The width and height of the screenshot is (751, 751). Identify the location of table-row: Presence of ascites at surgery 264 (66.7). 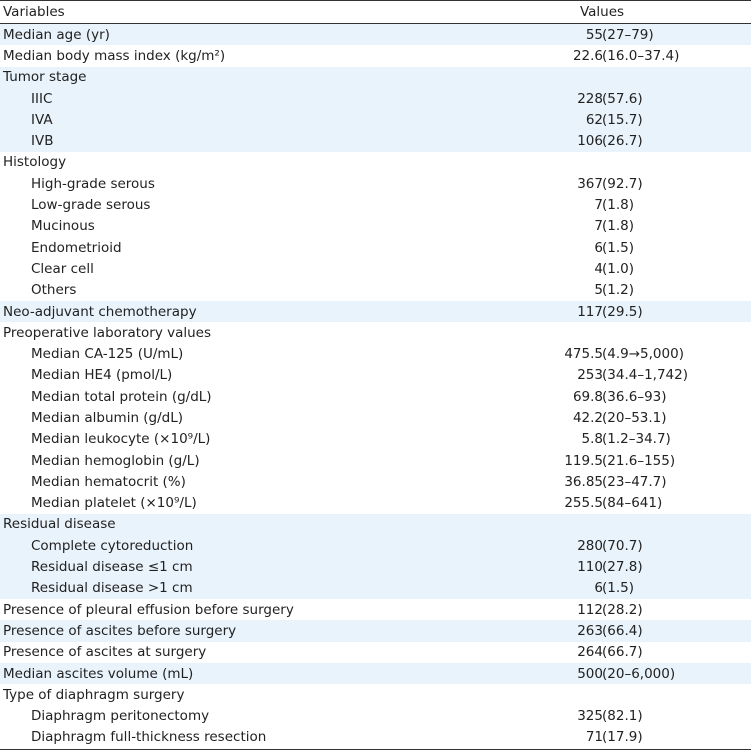
(375, 652).